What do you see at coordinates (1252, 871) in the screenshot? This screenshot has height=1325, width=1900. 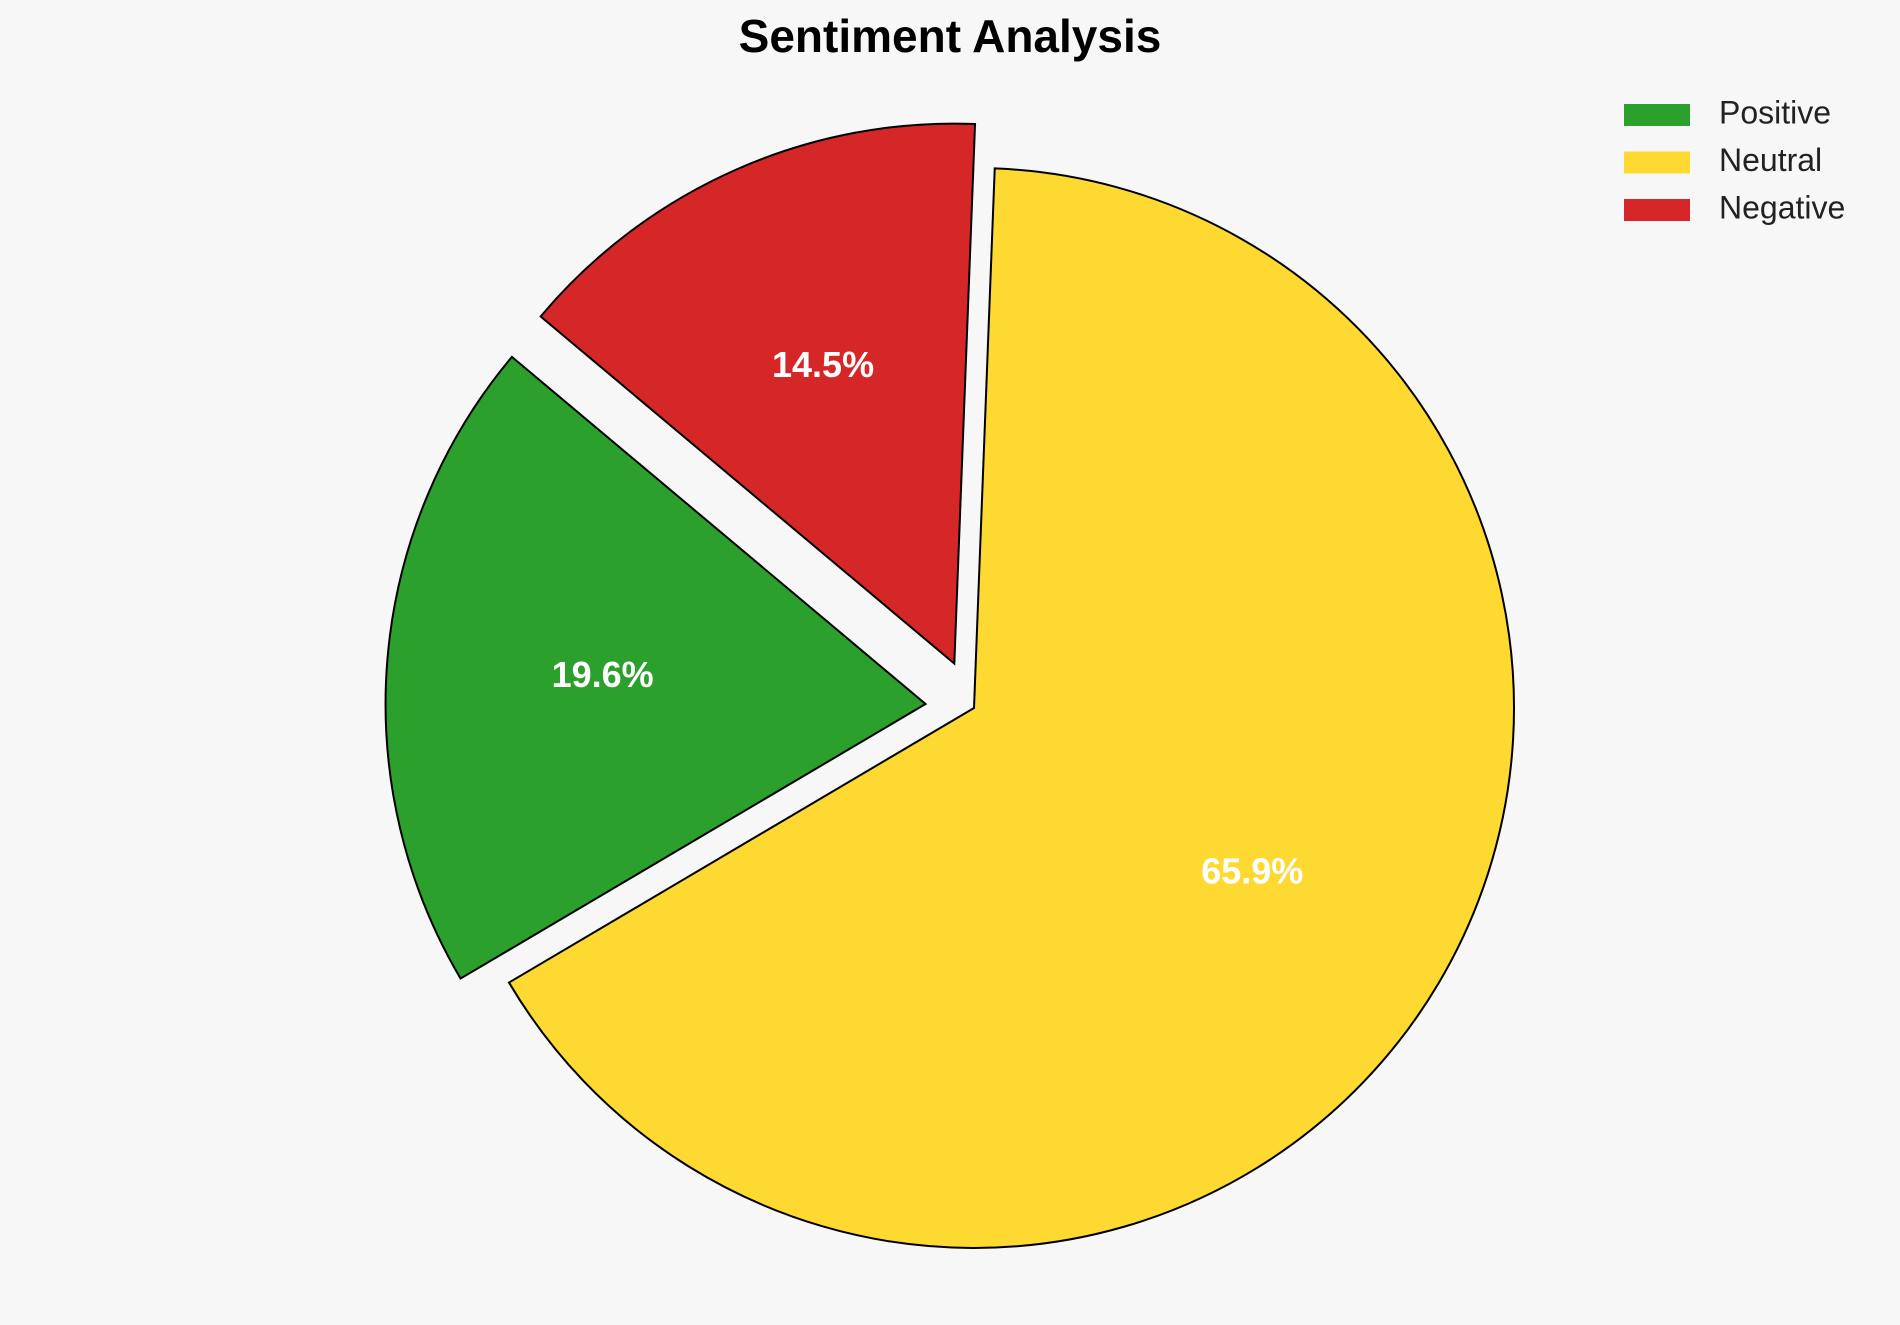 I see `data-label: 65.9%` at bounding box center [1252, 871].